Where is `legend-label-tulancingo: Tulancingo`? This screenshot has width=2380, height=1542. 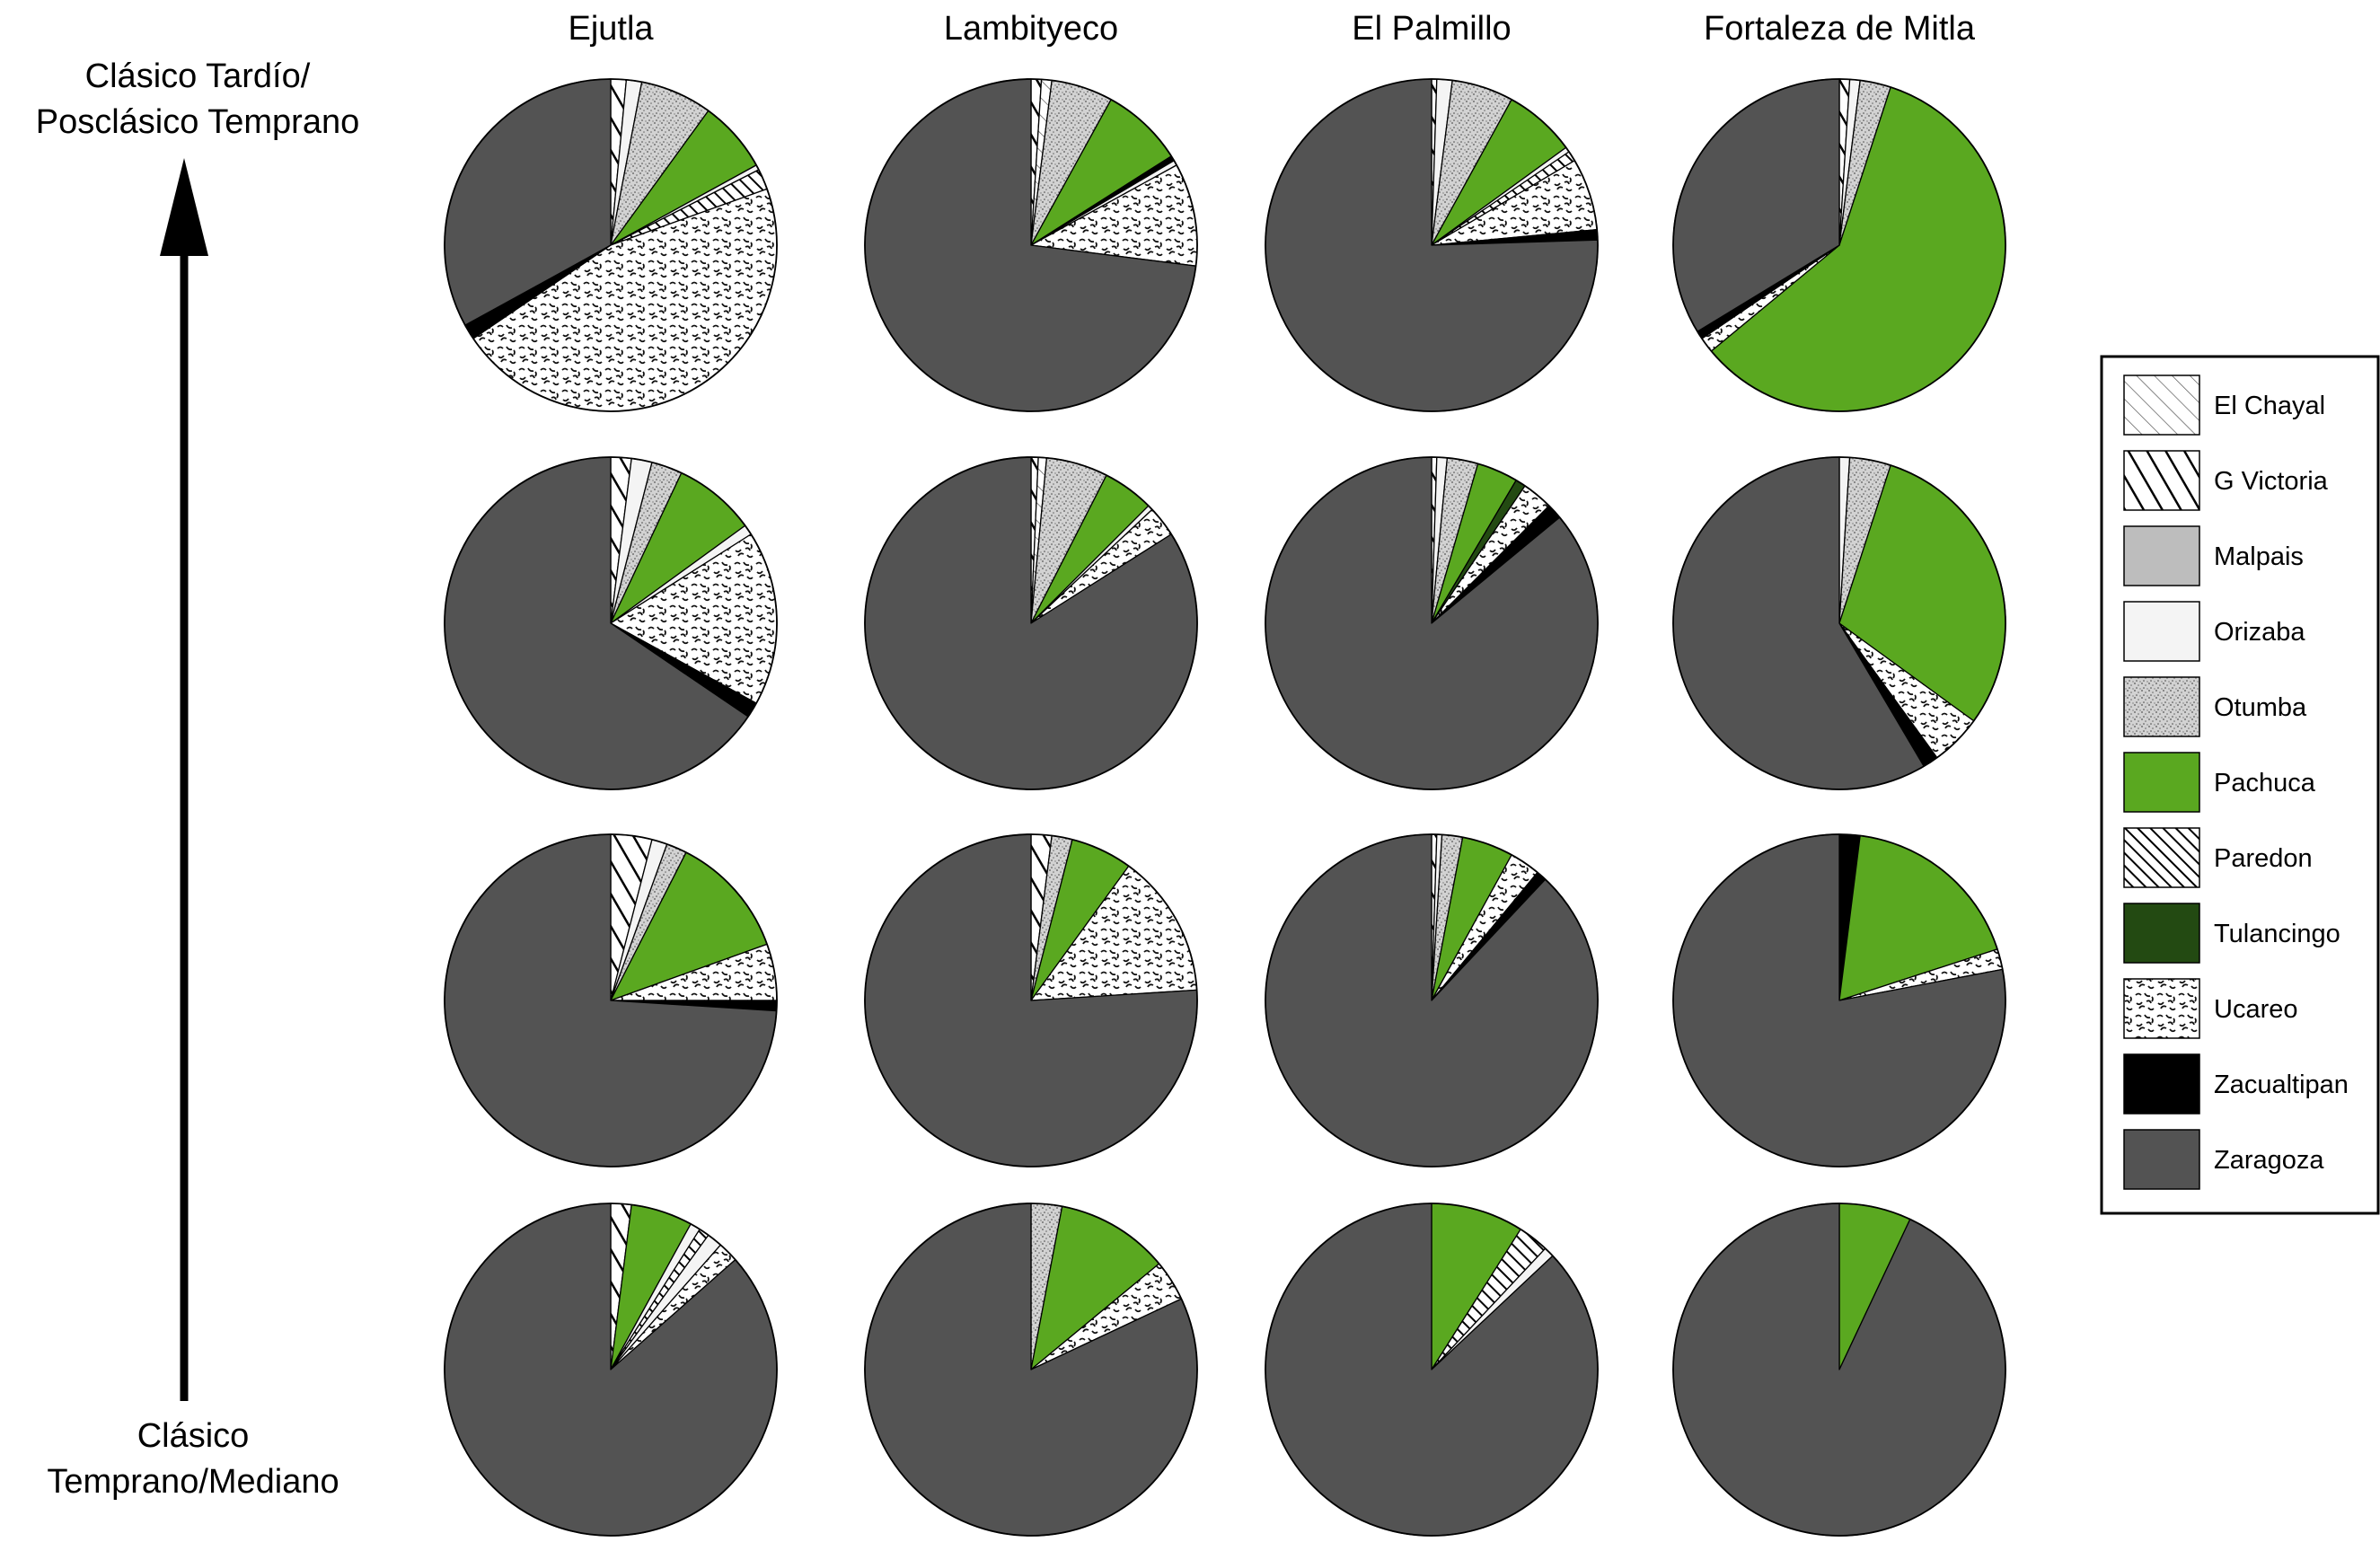 legend-label-tulancingo: Tulancingo is located at coordinates (2277, 934).